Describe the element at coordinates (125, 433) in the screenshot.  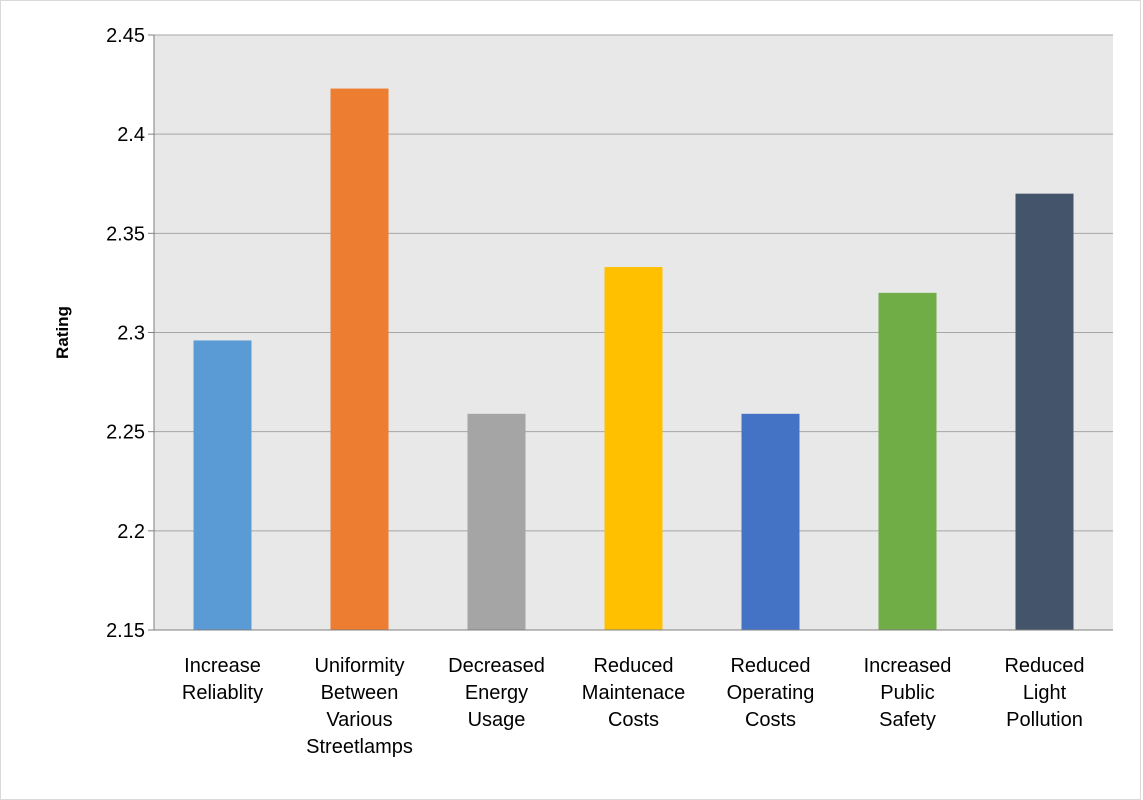
I see `y-tick-label: 2.25` at that location.